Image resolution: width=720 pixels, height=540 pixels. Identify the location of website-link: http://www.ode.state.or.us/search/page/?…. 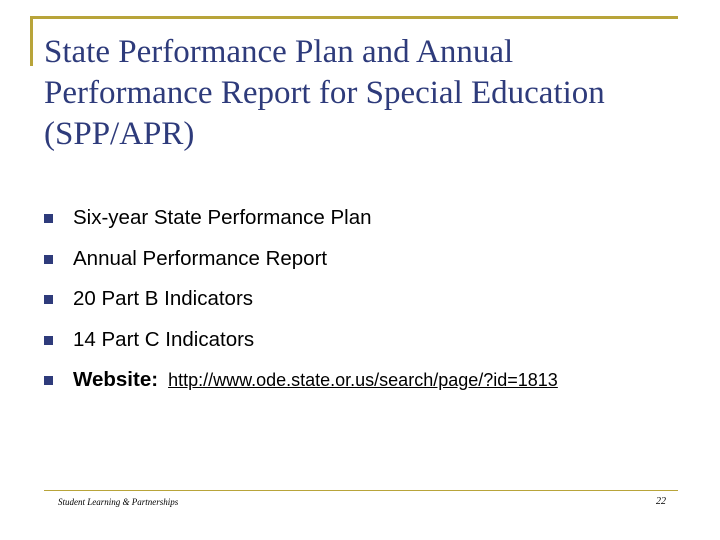
(363, 380).